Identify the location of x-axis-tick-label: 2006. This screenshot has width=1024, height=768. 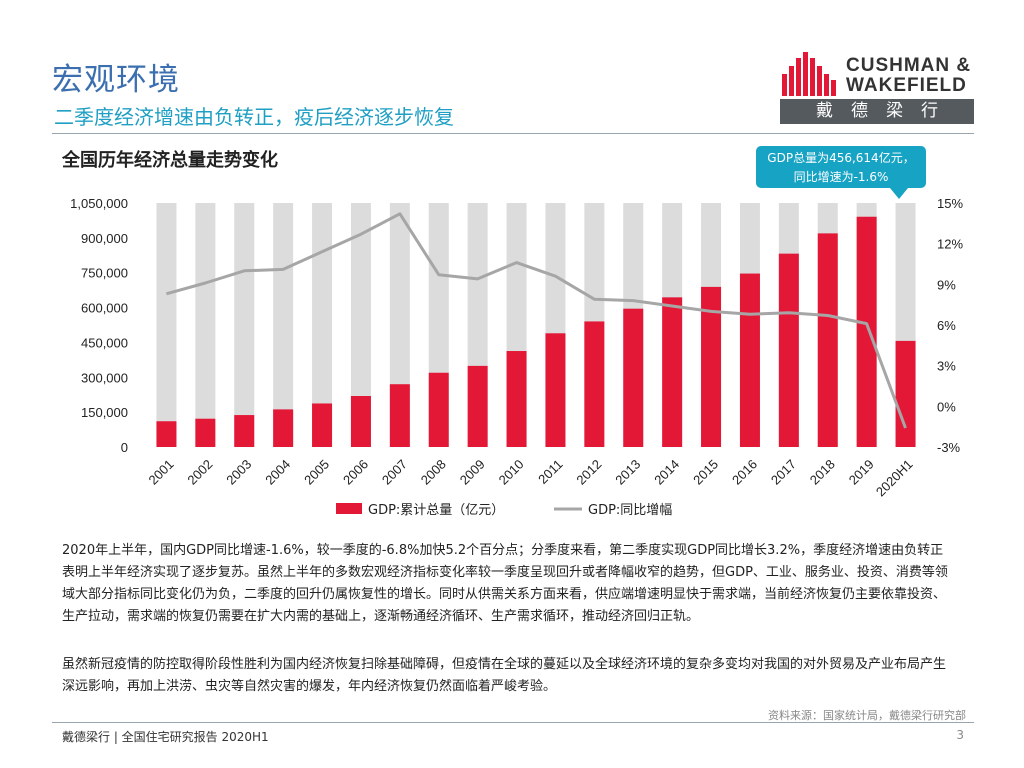
(355, 472).